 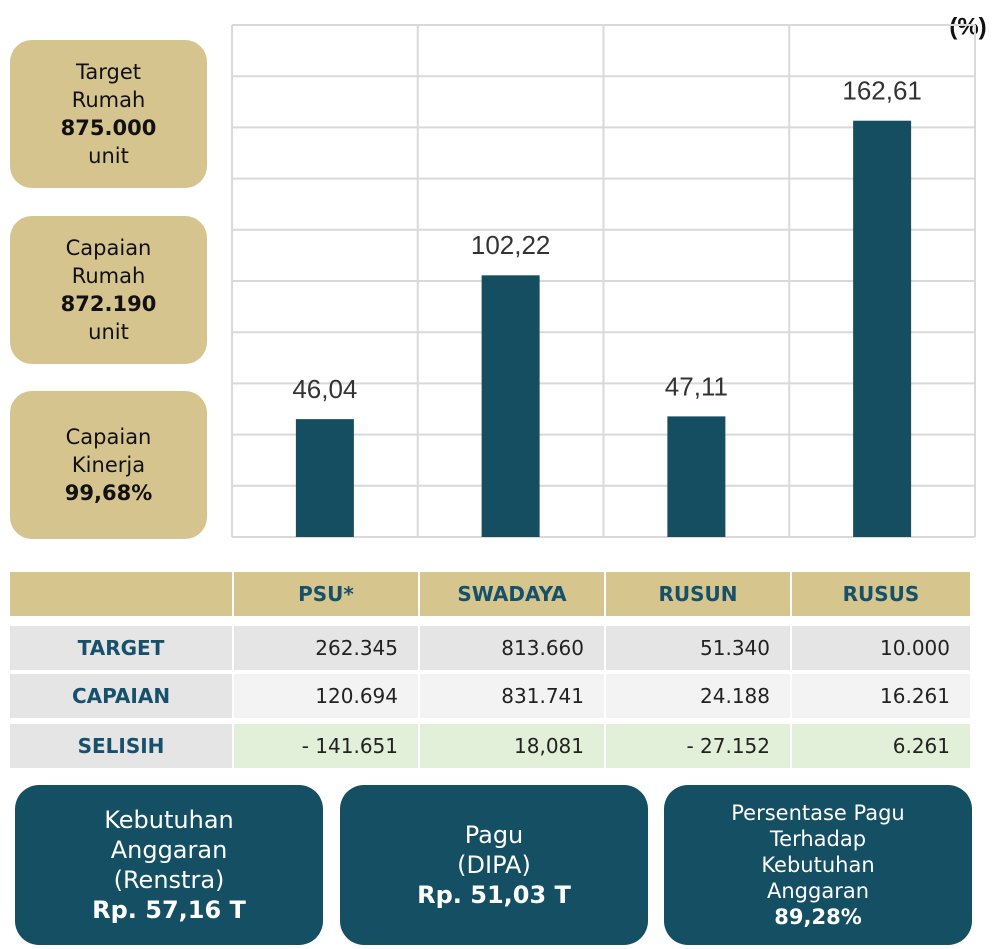 What do you see at coordinates (326, 648) in the screenshot?
I see `table-cell: 262.345` at bounding box center [326, 648].